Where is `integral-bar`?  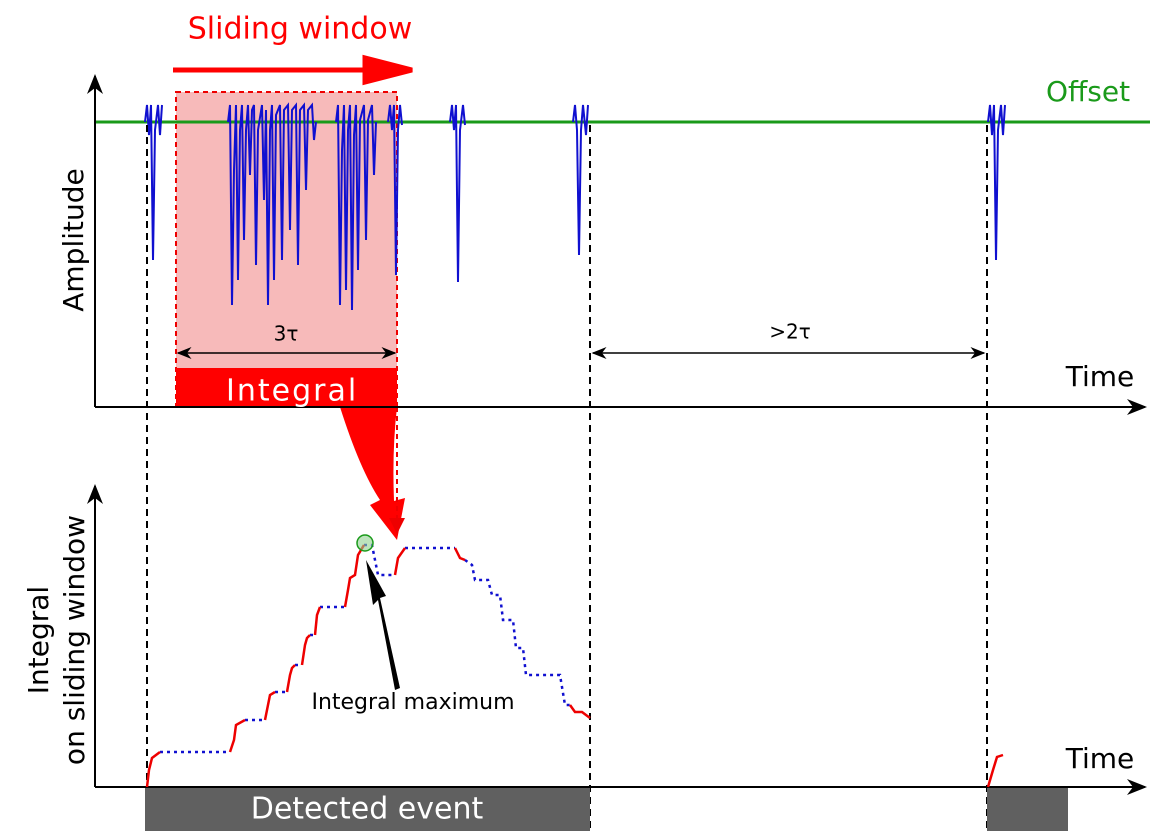
integral-bar is located at coordinates (286, 387).